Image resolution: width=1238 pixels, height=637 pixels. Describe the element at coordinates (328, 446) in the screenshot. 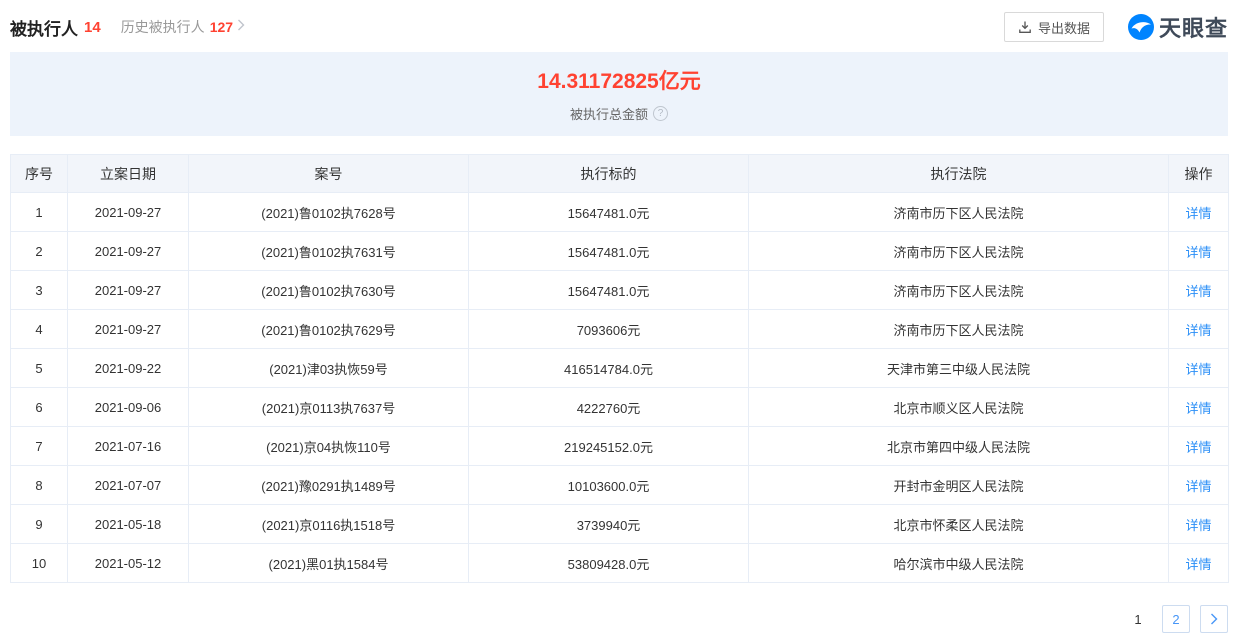

I see `cell-case: (2021)京04执恢110号` at that location.